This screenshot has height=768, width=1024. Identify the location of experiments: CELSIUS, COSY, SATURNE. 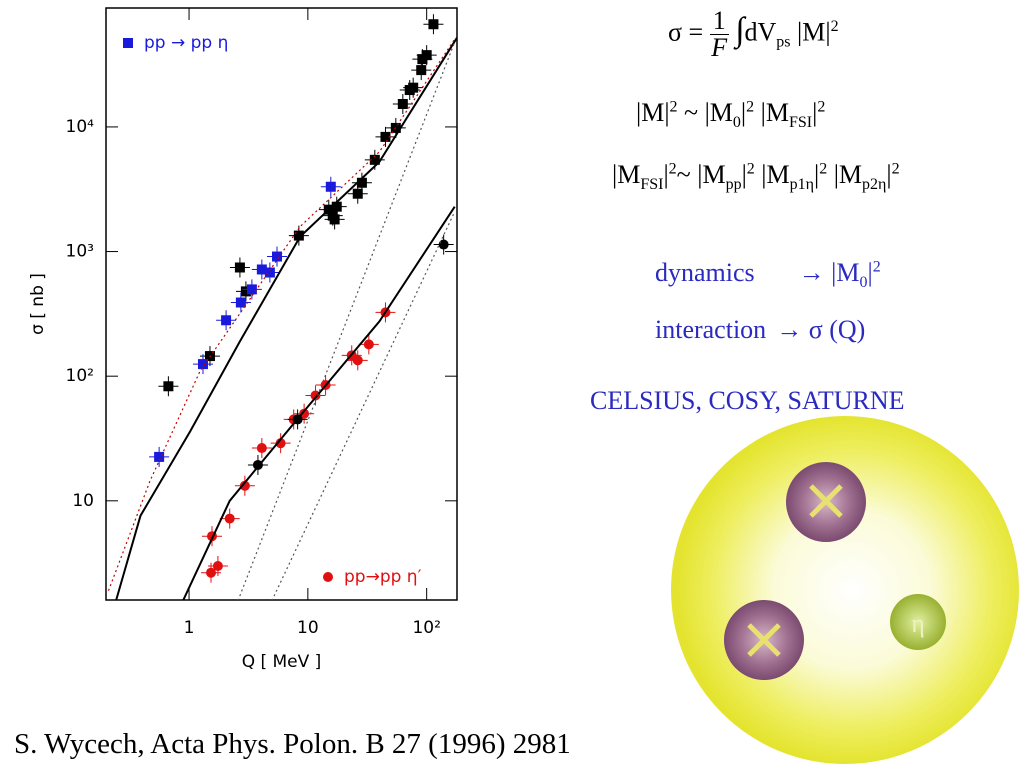
(747, 400).